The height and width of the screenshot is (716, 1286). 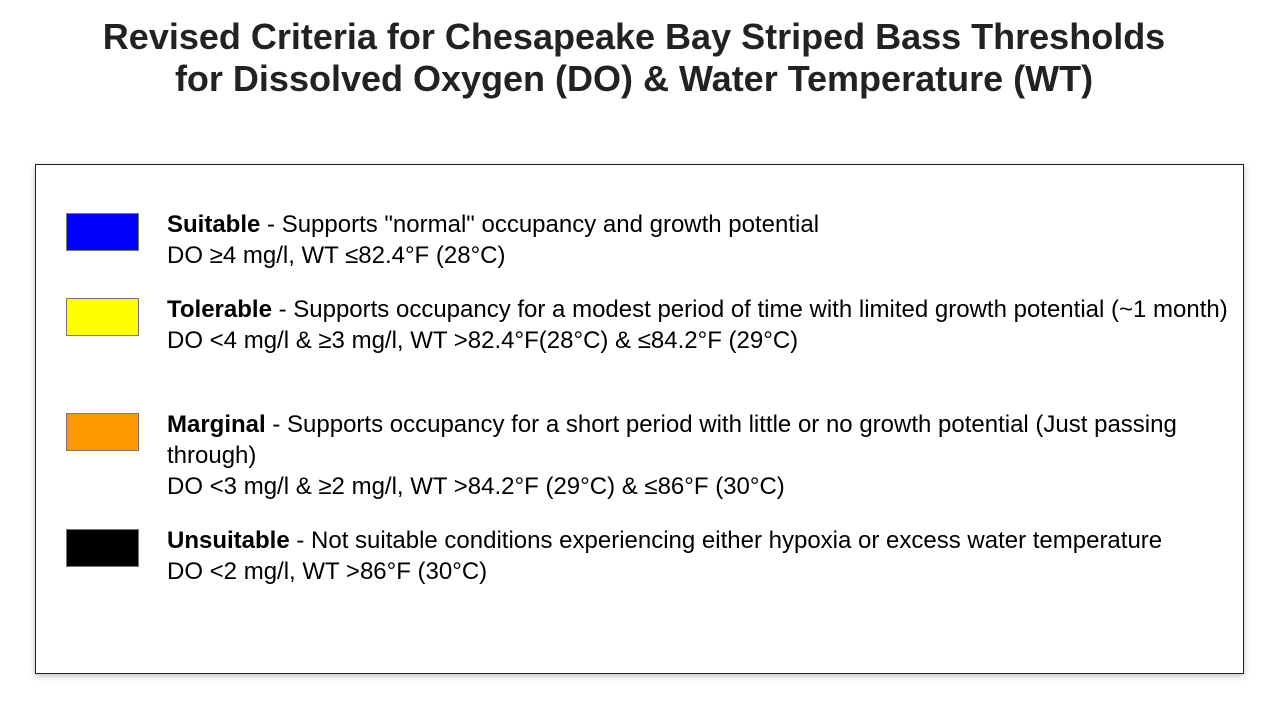 I want to click on marginal-color-swatch, so click(x=102, y=432).